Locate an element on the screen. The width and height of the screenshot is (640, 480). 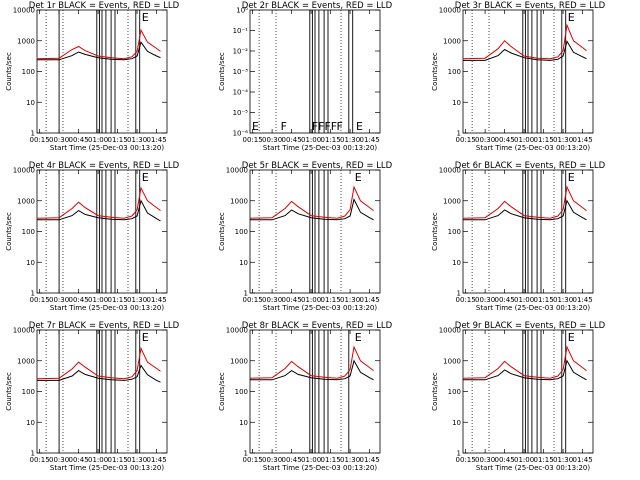
y-tick-label: 10⁻³ is located at coordinates (241, 72).